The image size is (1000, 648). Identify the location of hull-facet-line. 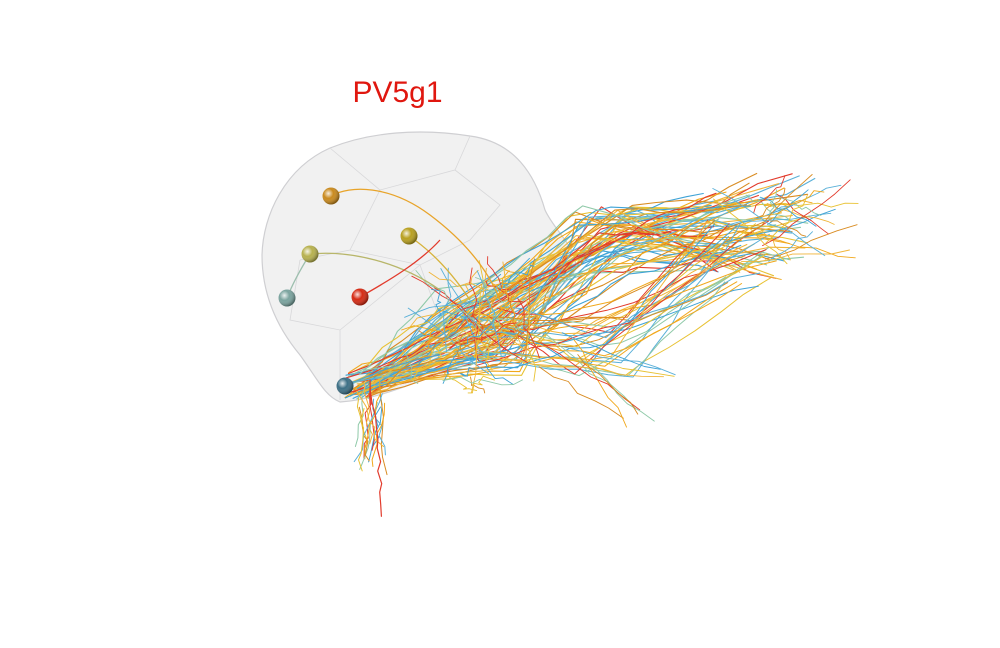
(395, 267).